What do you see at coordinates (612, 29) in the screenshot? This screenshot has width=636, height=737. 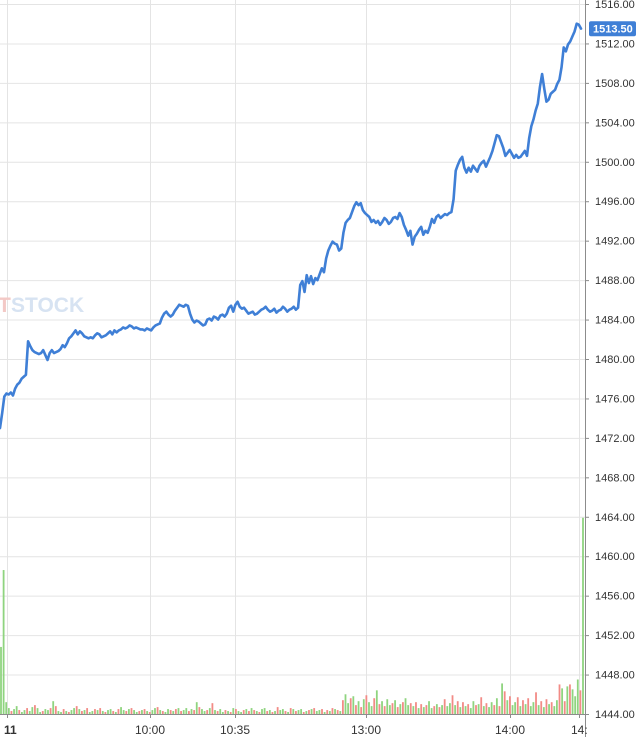 I see `last-price-badge` at bounding box center [612, 29].